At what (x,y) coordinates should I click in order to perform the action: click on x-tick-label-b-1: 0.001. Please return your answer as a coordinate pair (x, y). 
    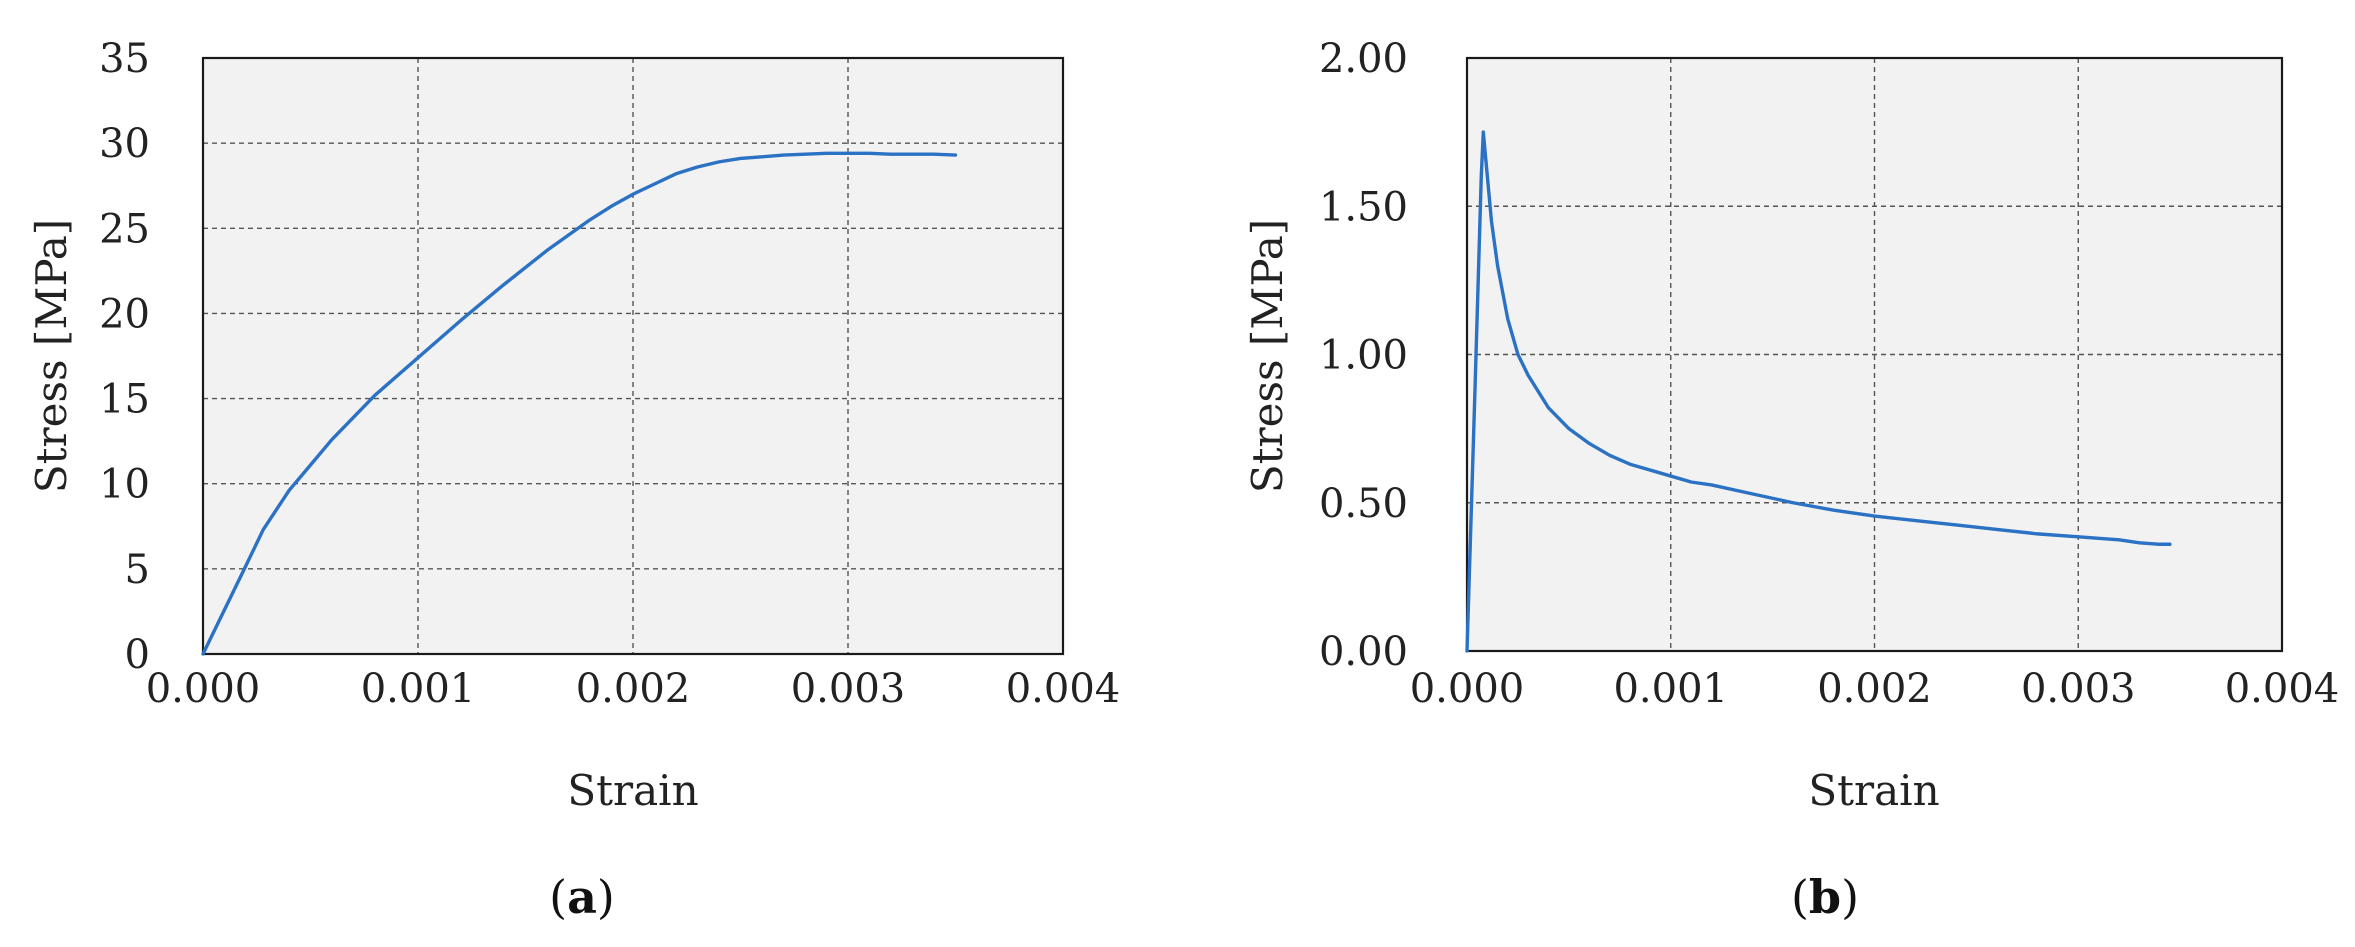
    Looking at the image, I should click on (1670, 689).